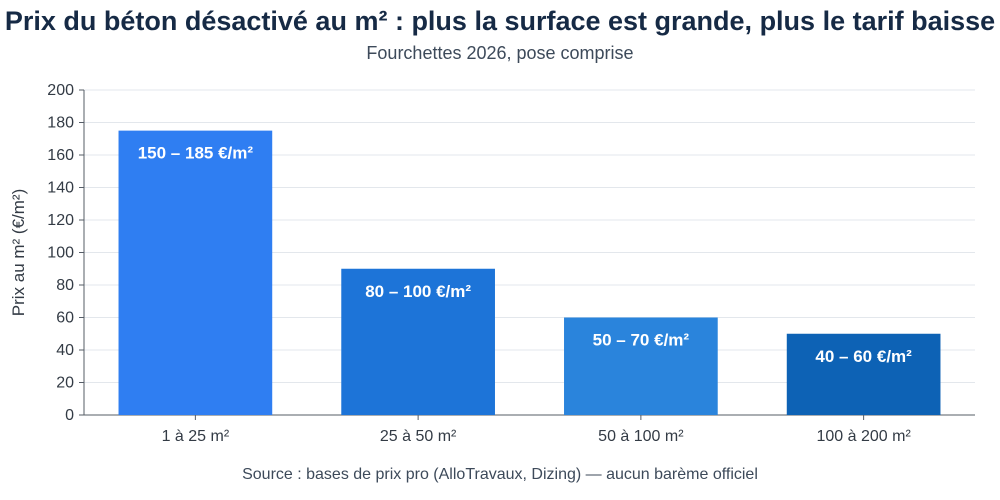 The width and height of the screenshot is (1000, 500). I want to click on x-tick-label: 1 à 25 m², so click(196, 436).